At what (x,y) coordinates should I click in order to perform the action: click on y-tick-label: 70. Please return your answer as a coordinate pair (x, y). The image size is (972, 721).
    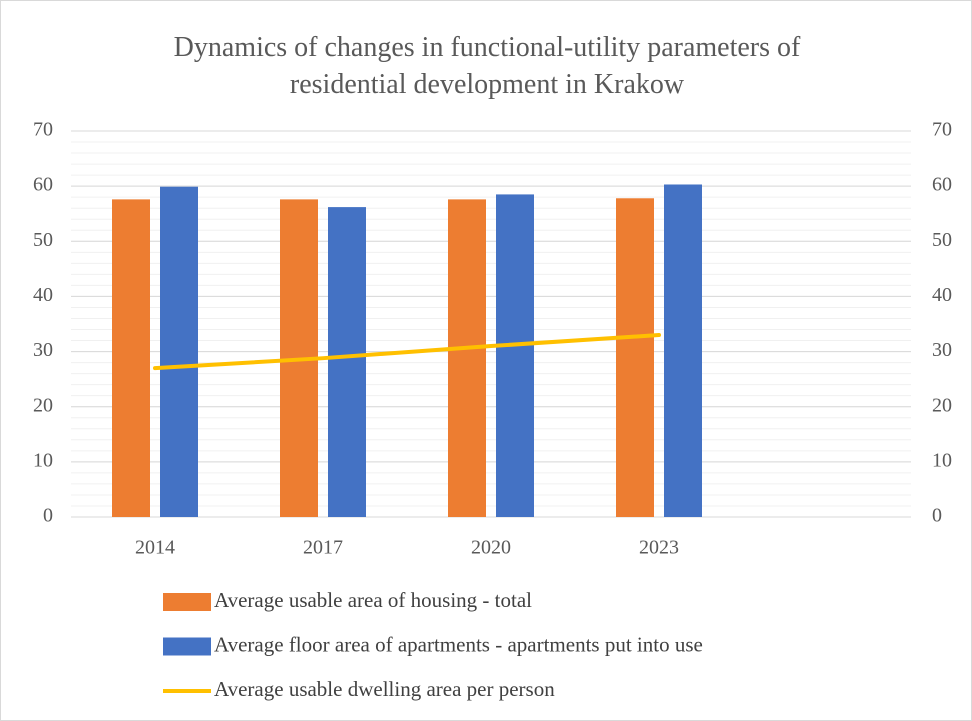
    Looking at the image, I should click on (43, 130).